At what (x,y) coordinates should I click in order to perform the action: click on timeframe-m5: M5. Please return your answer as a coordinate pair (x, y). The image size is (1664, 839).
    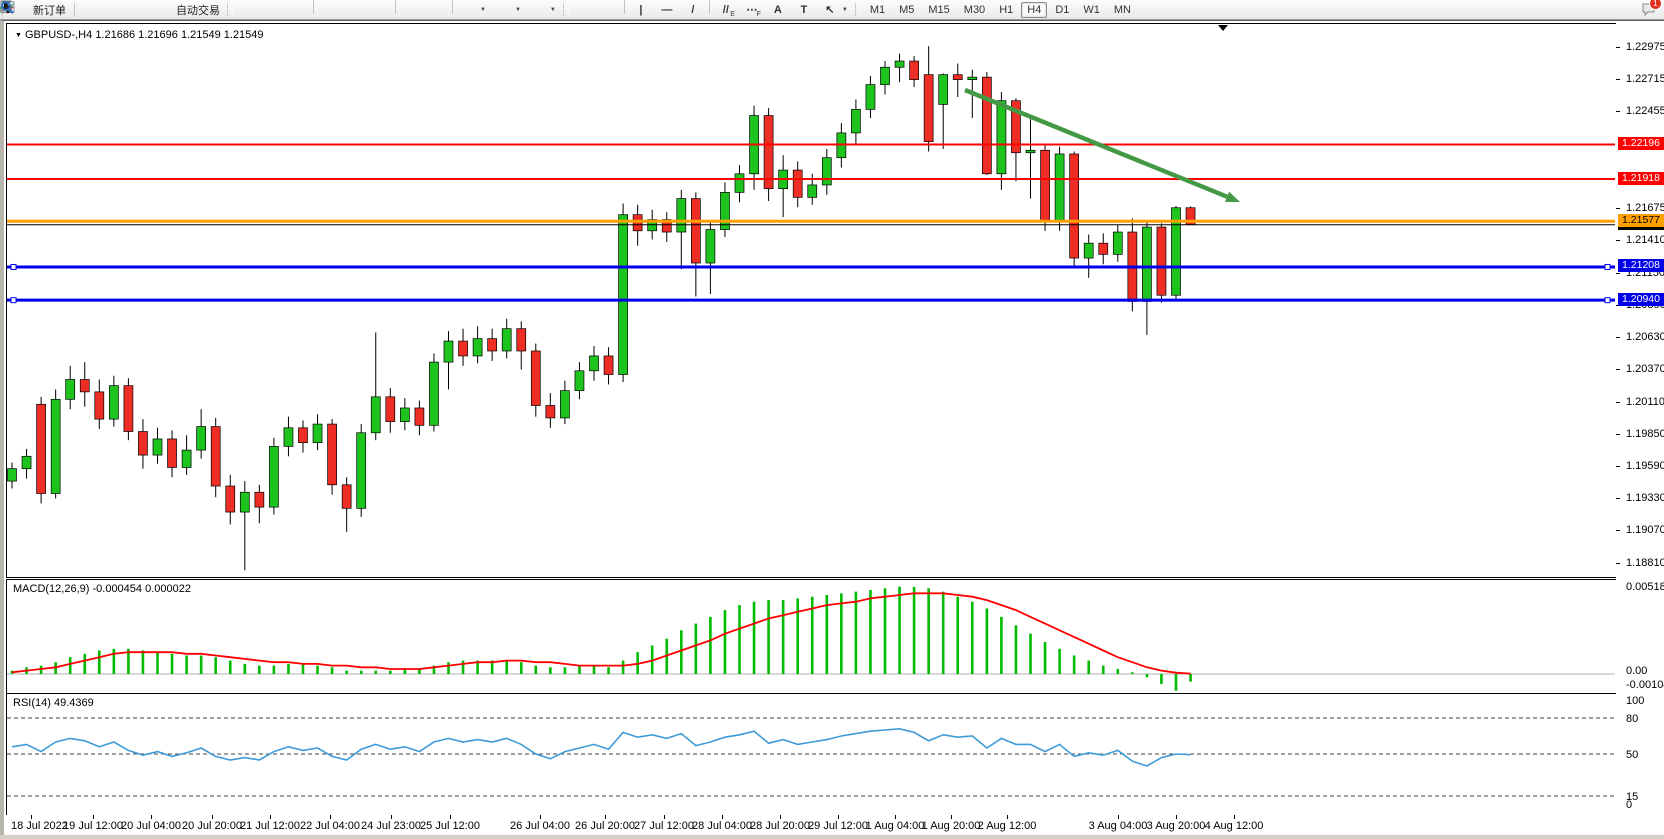
    Looking at the image, I should click on (907, 9).